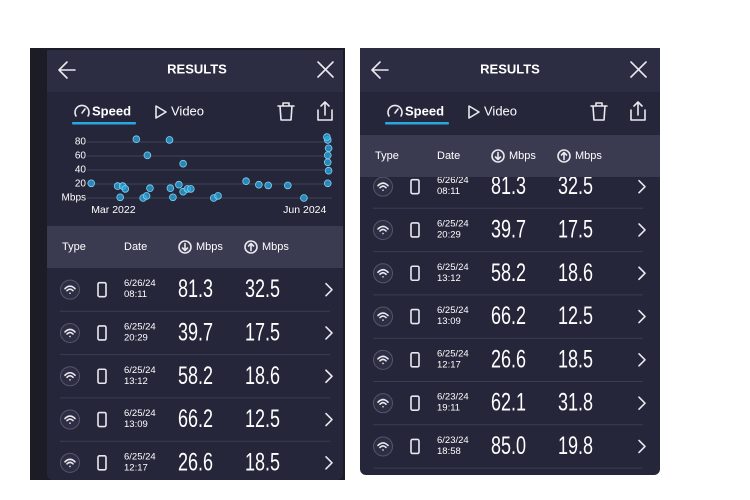 The width and height of the screenshot is (750, 500). What do you see at coordinates (449, 451) in the screenshot?
I see `time: 18:58` at bounding box center [449, 451].